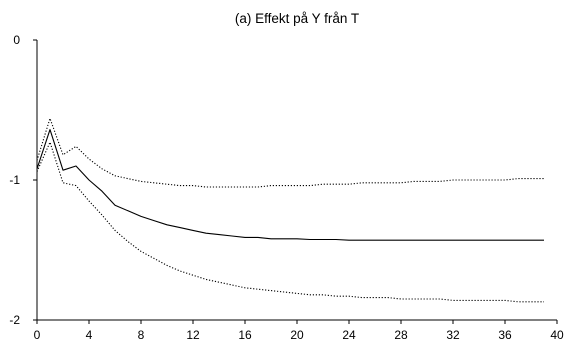  Describe the element at coordinates (557, 335) in the screenshot. I see `x-tick-label: 40` at that location.